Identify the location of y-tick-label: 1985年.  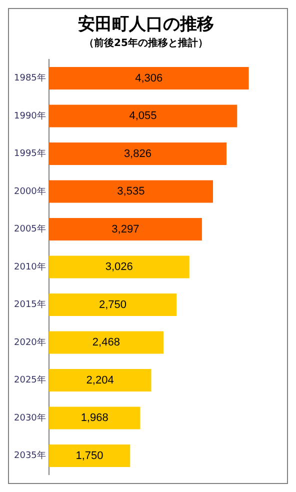
(30, 78).